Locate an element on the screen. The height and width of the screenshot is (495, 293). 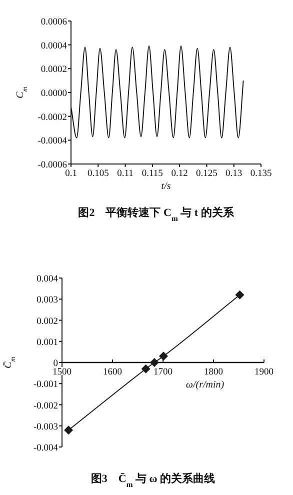
y-tick-label: -0.004 is located at coordinates (45, 449).